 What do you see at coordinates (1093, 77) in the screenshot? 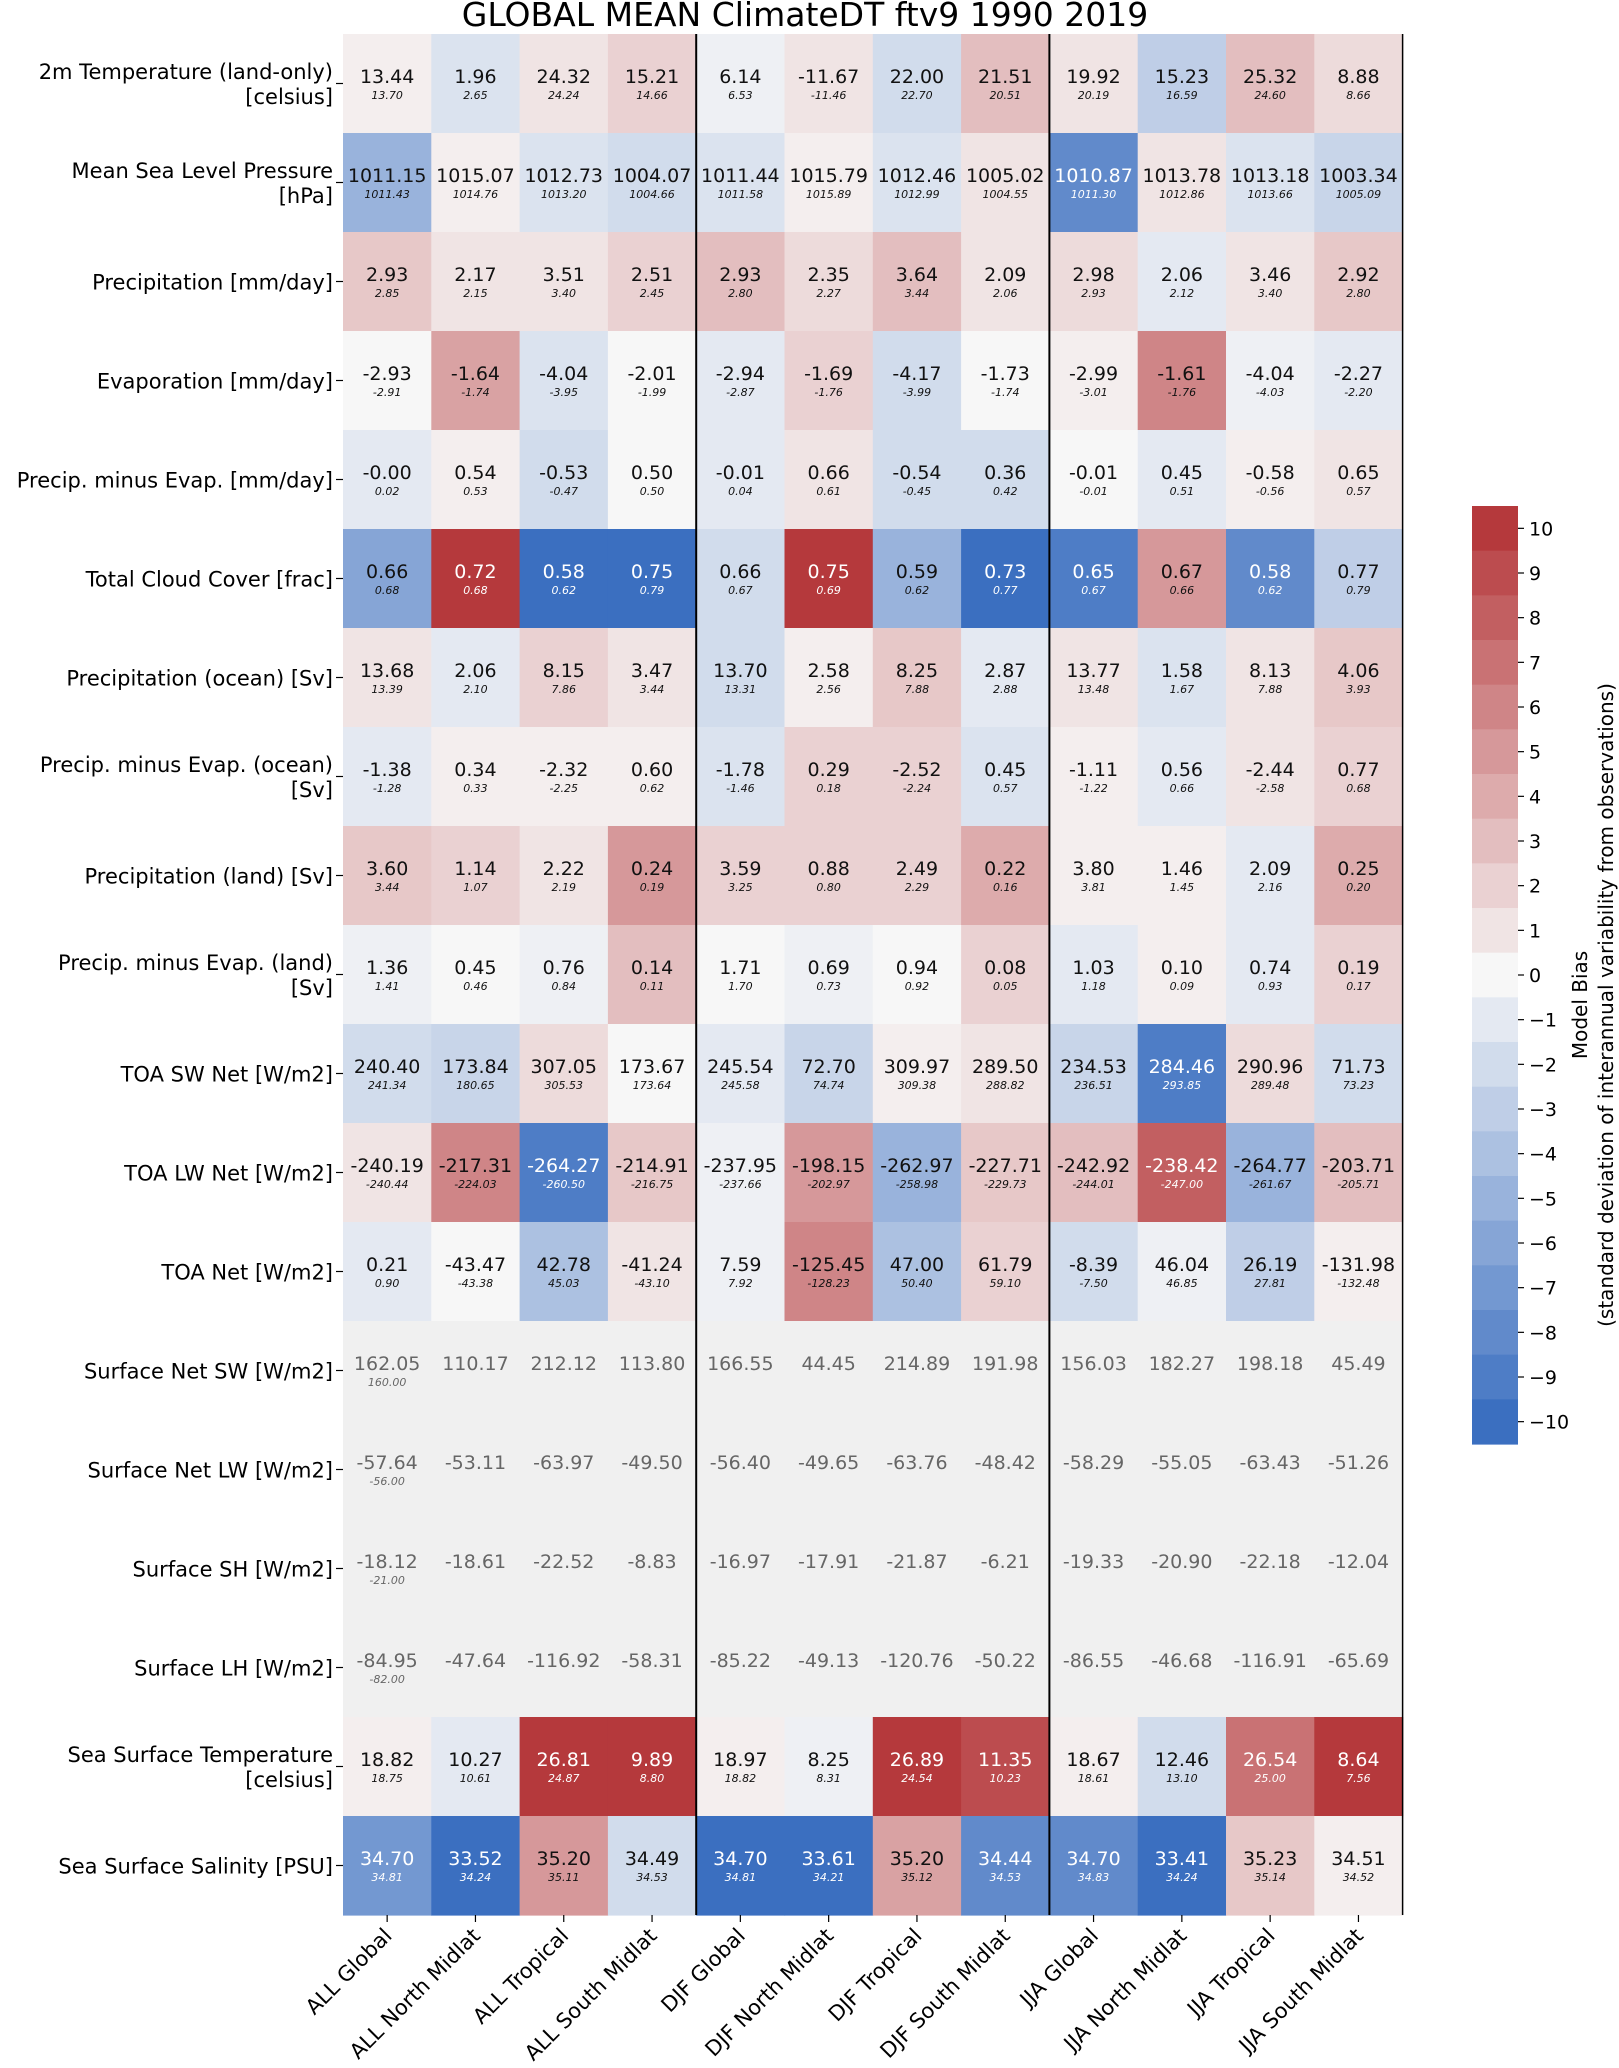
I see `cell-model-value: 19.92` at bounding box center [1093, 77].